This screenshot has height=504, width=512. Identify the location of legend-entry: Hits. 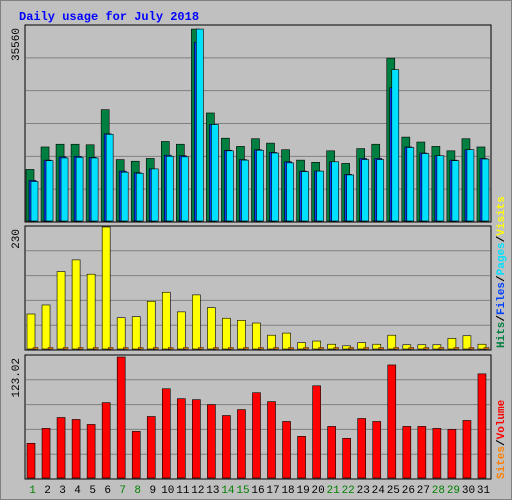
(502, 335).